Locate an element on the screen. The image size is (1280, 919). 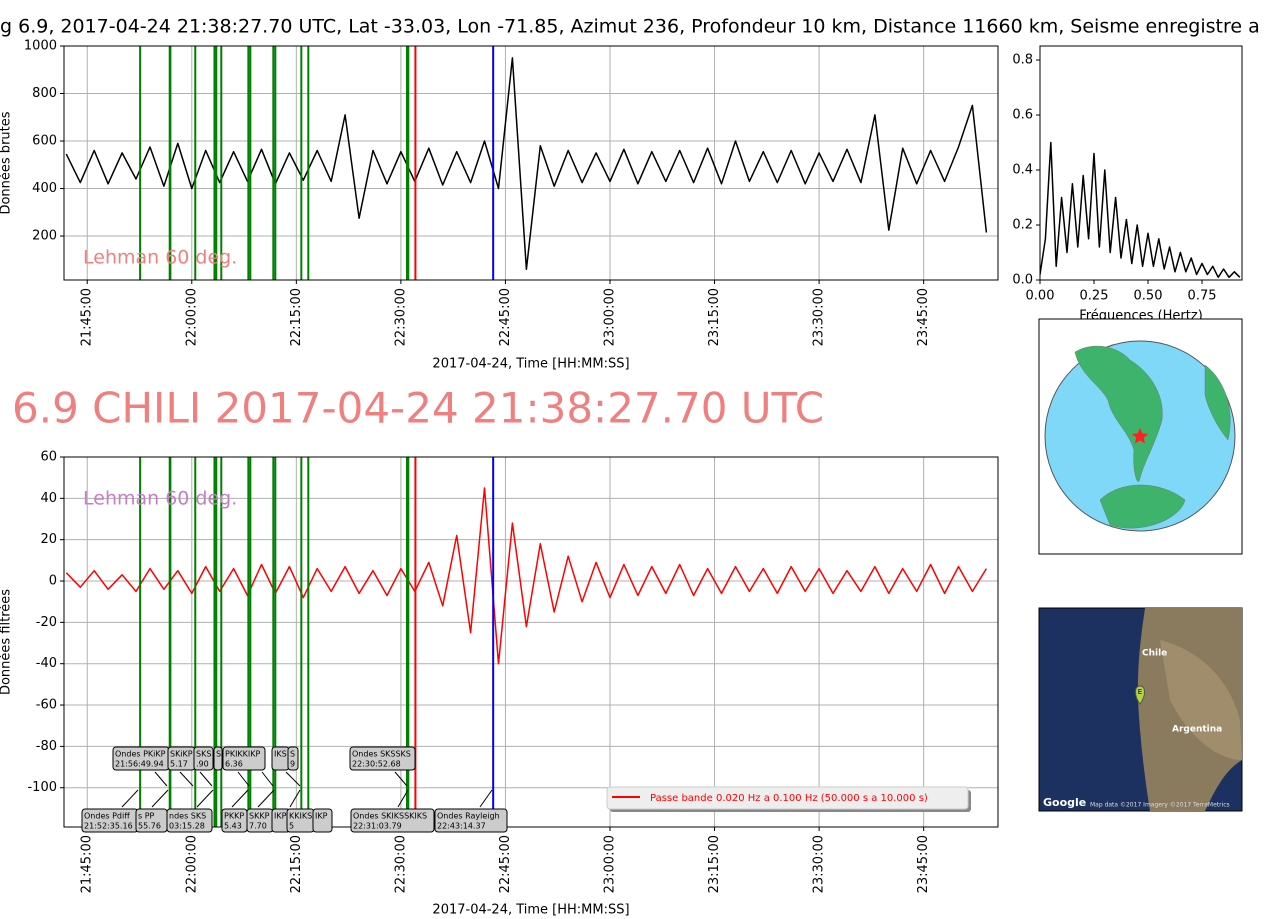
epicenter-star is located at coordinates (1140, 436).